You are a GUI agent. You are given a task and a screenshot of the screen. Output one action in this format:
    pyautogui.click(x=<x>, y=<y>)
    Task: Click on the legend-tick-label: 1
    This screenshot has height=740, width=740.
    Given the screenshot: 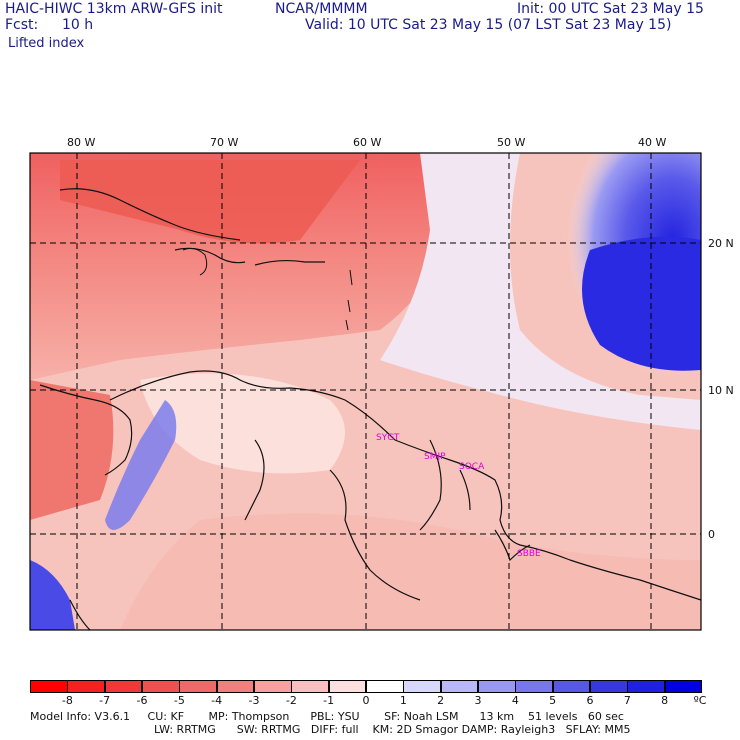 What is the action you would take?
    pyautogui.click(x=403, y=700)
    